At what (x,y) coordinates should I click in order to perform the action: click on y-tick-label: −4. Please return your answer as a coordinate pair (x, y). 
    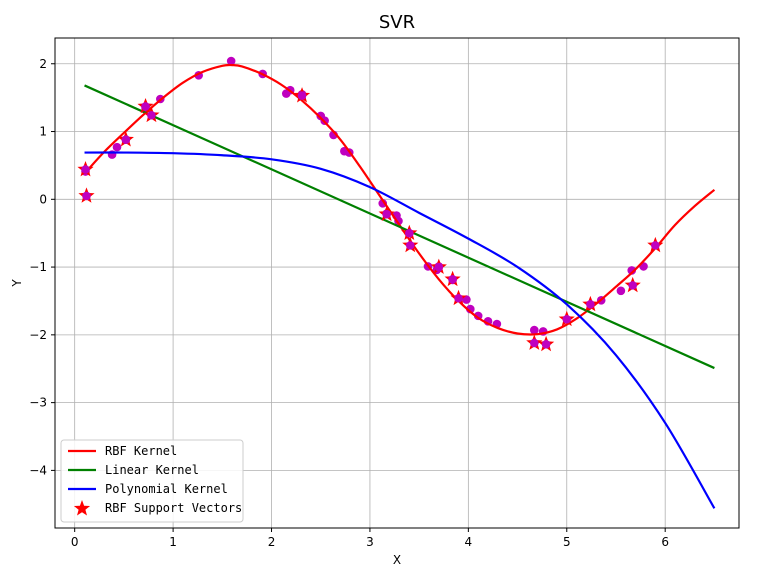
    Looking at the image, I should click on (38, 470).